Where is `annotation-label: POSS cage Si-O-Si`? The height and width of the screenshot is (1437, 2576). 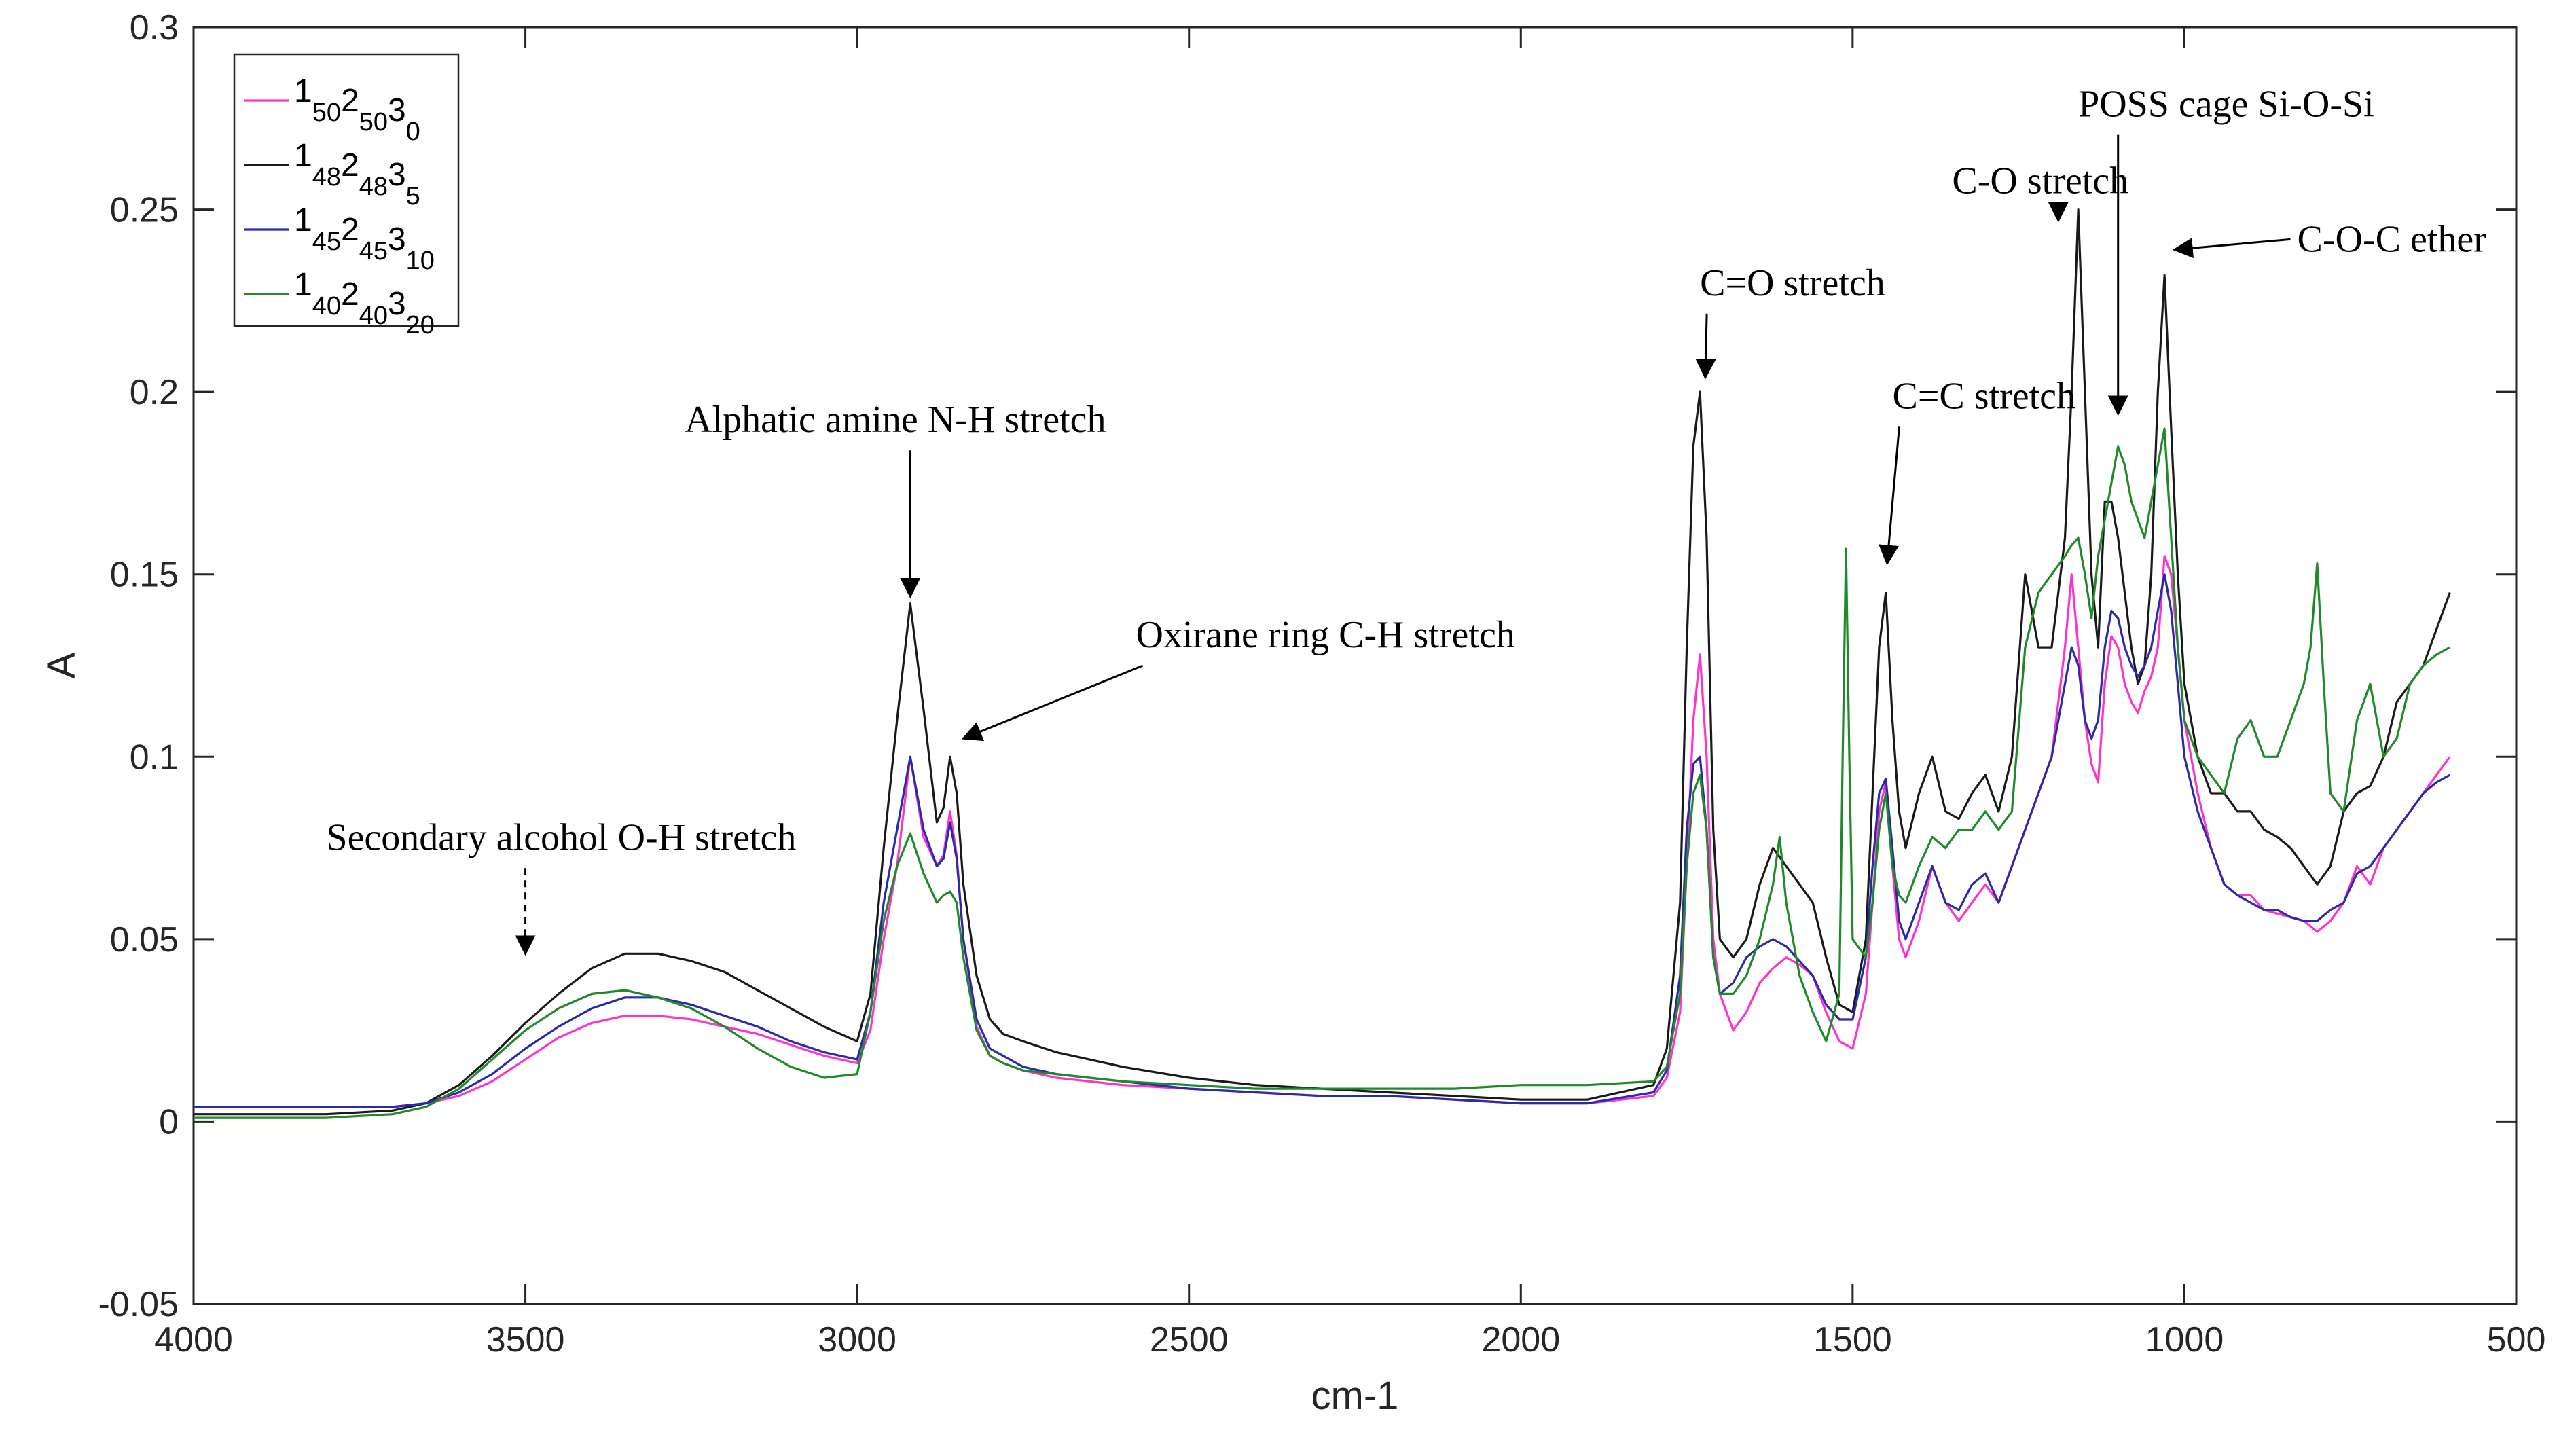
annotation-label: POSS cage Si-O-Si is located at coordinates (2226, 105).